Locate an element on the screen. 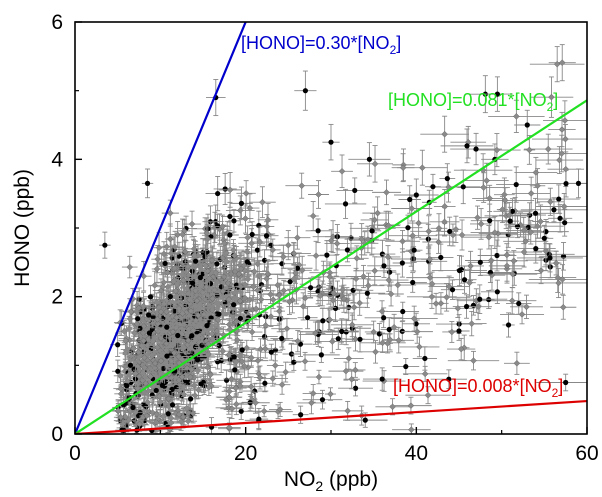 The width and height of the screenshot is (602, 497). y-tick-label: 0 is located at coordinates (57, 434).